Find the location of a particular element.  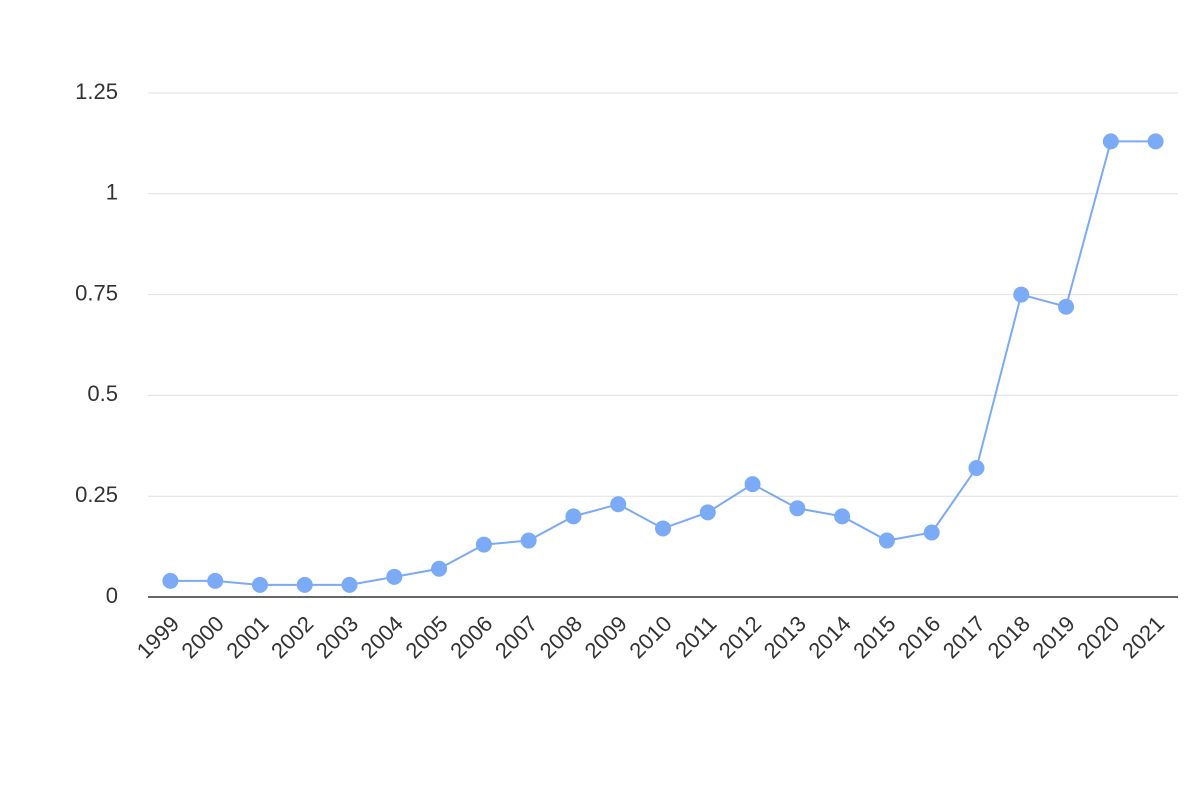

x-tick-label: 2004 is located at coordinates (382, 637).